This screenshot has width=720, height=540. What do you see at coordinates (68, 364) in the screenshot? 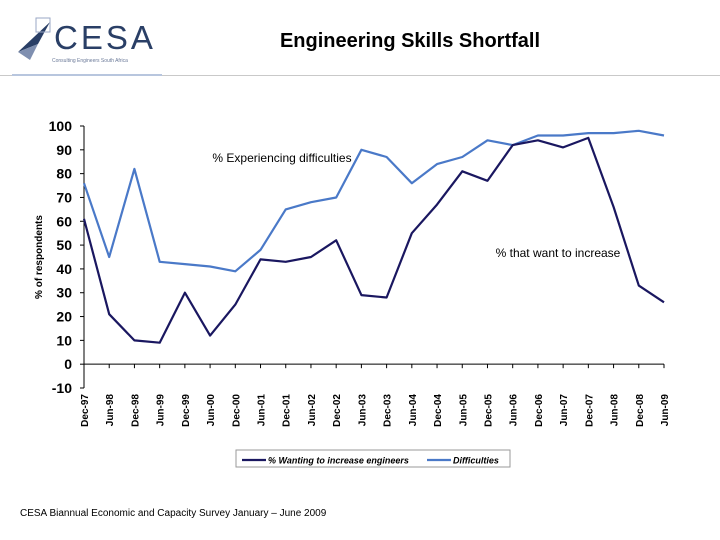
I see `y-tick-label: 0` at bounding box center [68, 364].